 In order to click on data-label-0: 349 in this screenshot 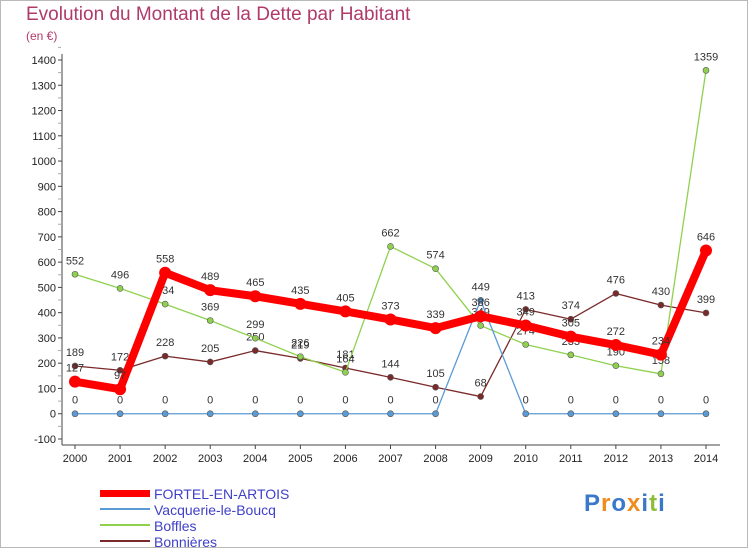, I will do `click(526, 313)`.